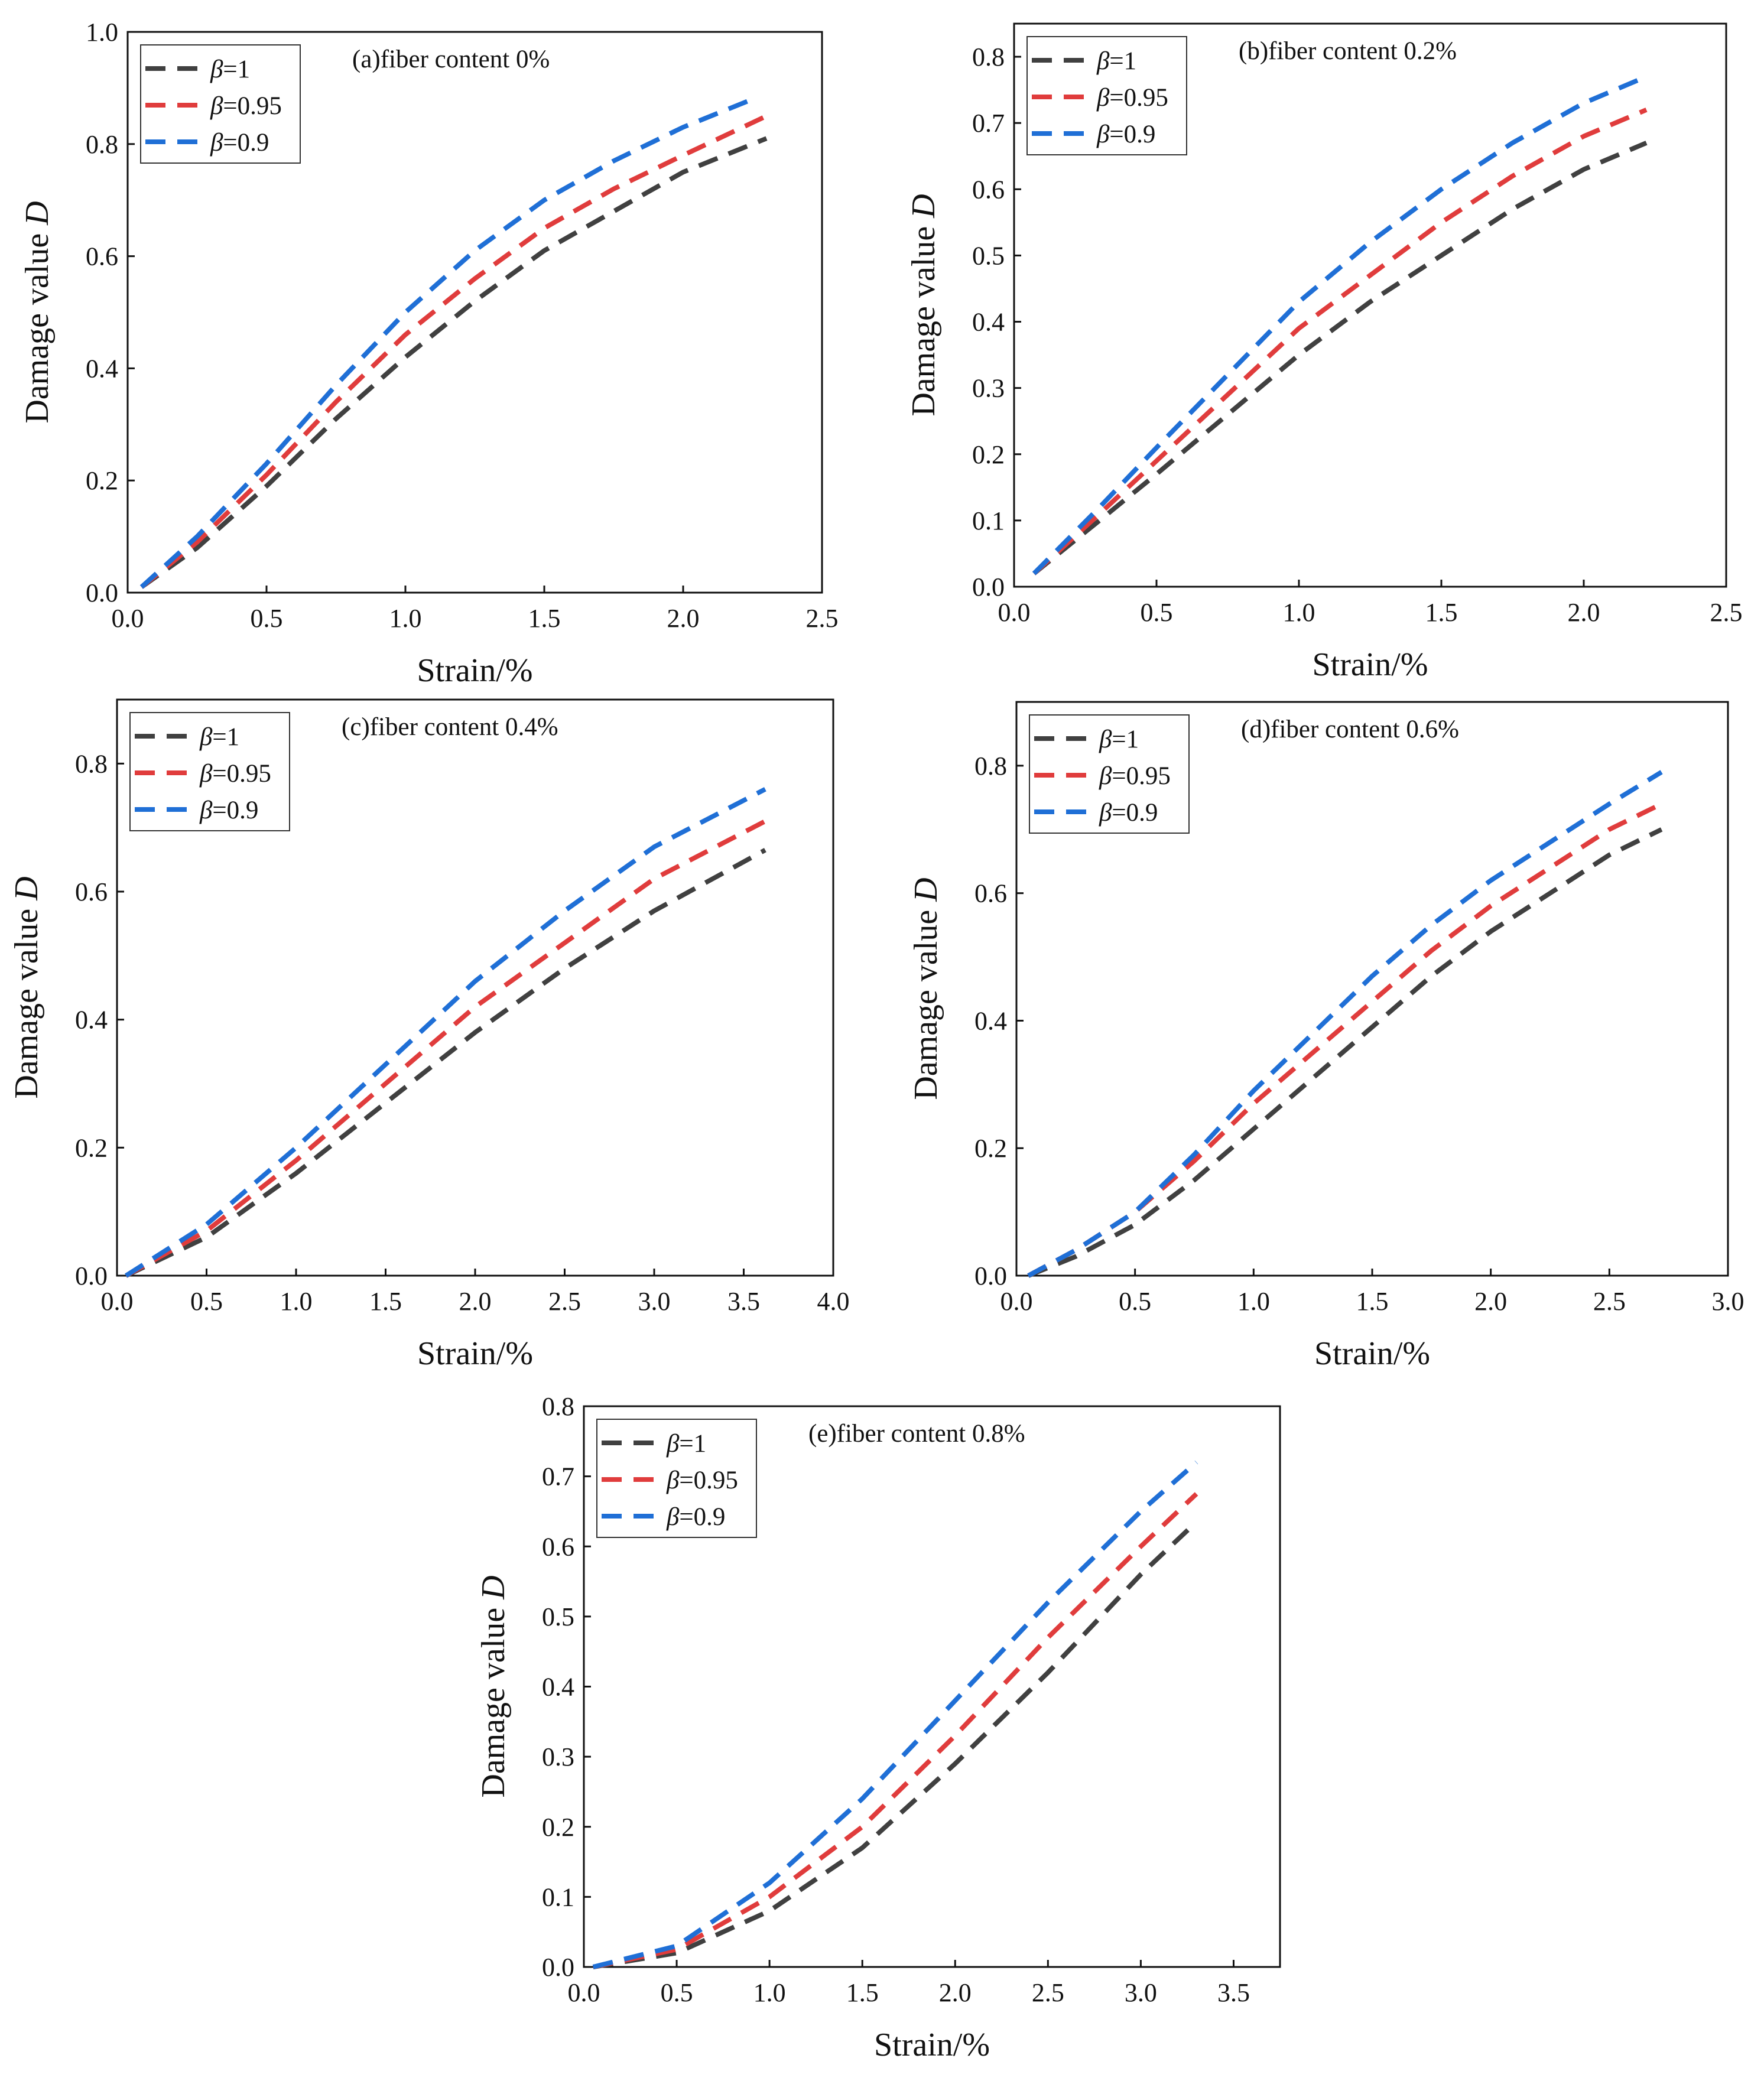 The width and height of the screenshot is (1764, 2081). I want to click on y-tick-label: 0.3, so click(558, 1756).